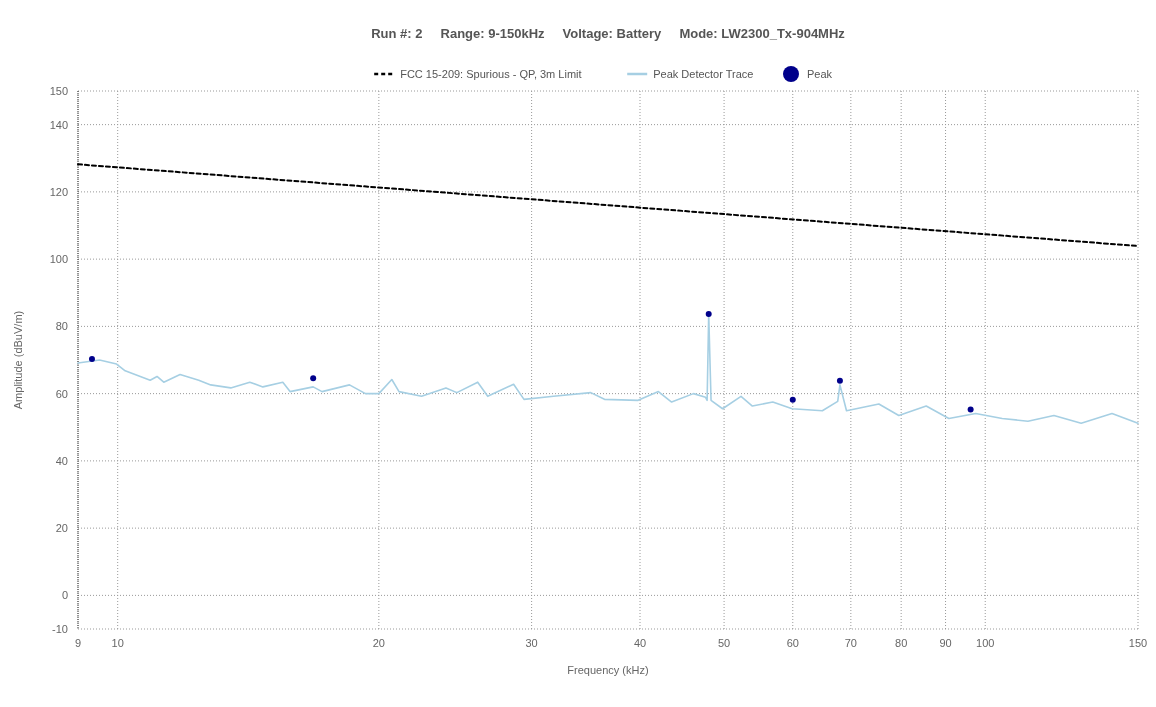 The image size is (1156, 707). Describe the element at coordinates (945, 643) in the screenshot. I see `x-tick-label: 90` at that location.